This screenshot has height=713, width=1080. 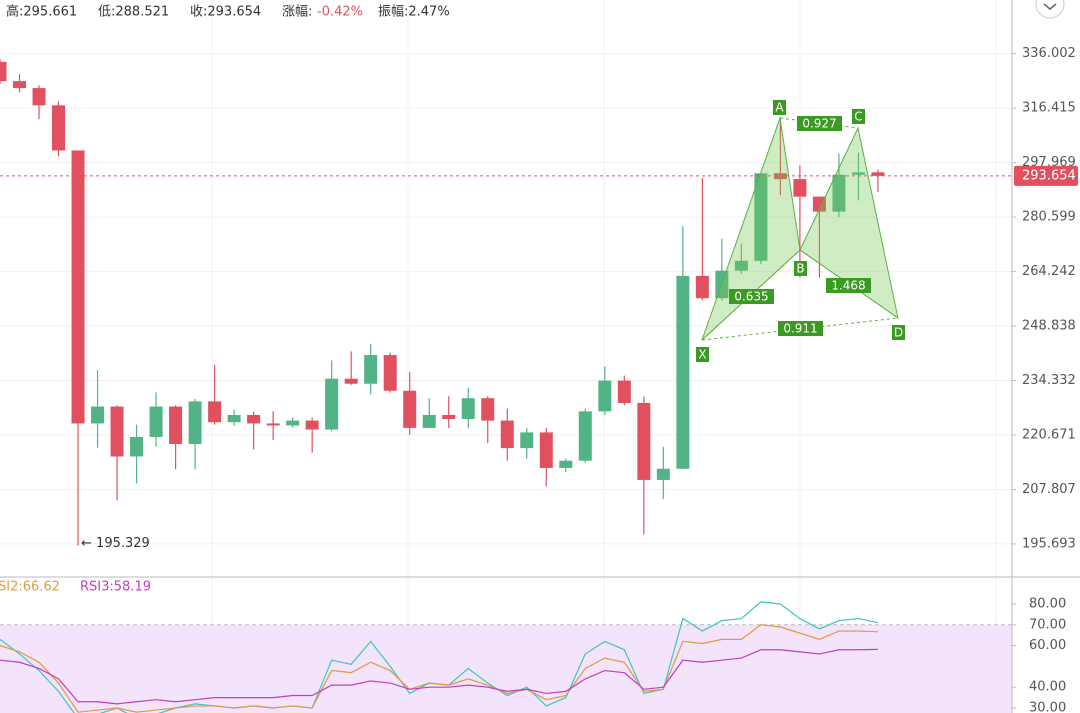 What do you see at coordinates (1047, 645) in the screenshot?
I see `y-tick-label: 60.00` at bounding box center [1047, 645].